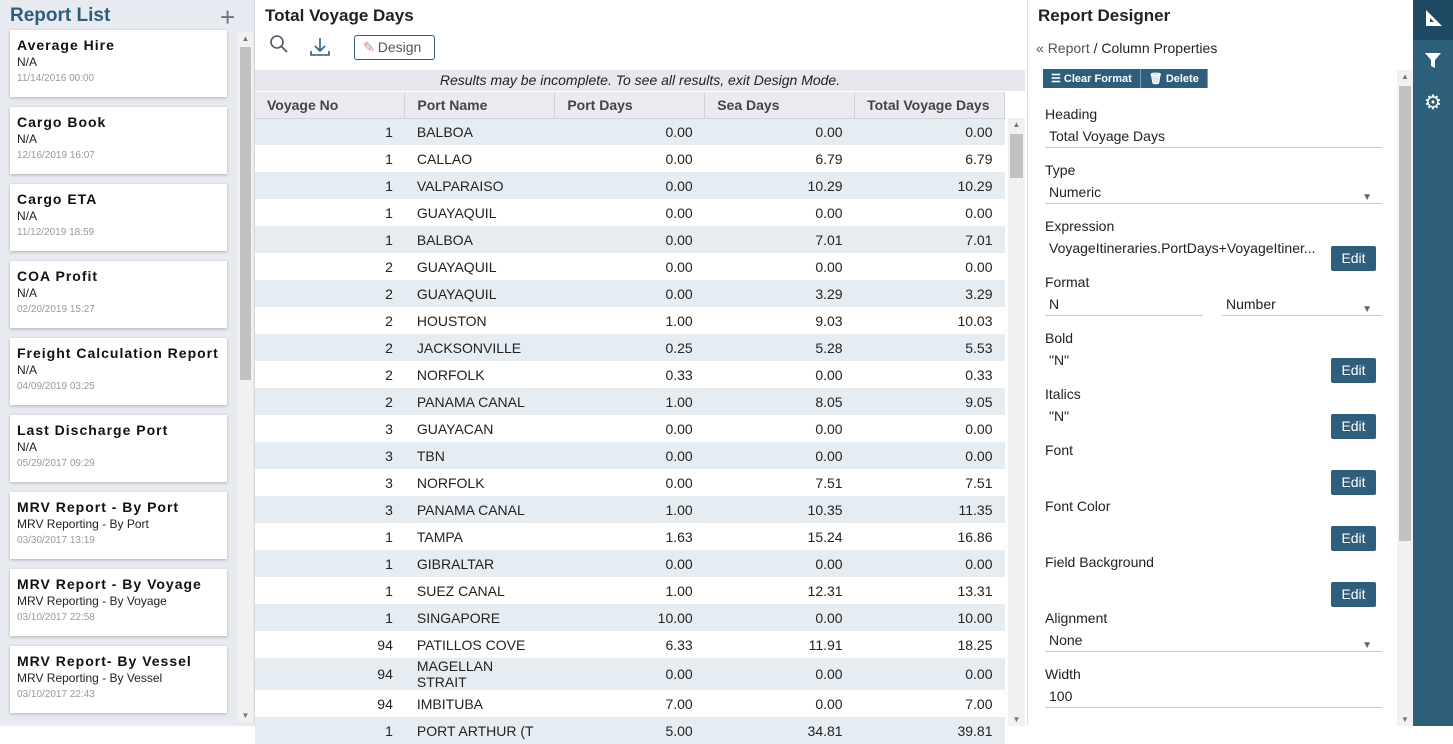 The image size is (1453, 744). What do you see at coordinates (1302, 306) in the screenshot?
I see `format-kind-select: Number` at bounding box center [1302, 306].